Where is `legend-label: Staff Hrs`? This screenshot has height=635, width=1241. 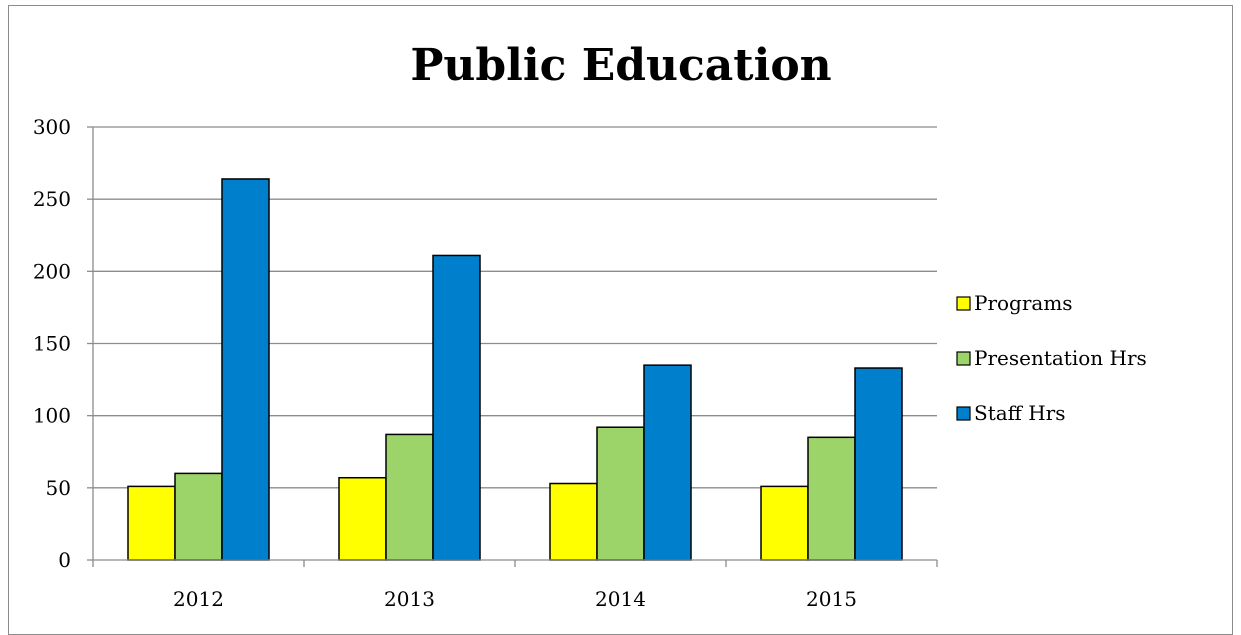 legend-label: Staff Hrs is located at coordinates (1020, 413).